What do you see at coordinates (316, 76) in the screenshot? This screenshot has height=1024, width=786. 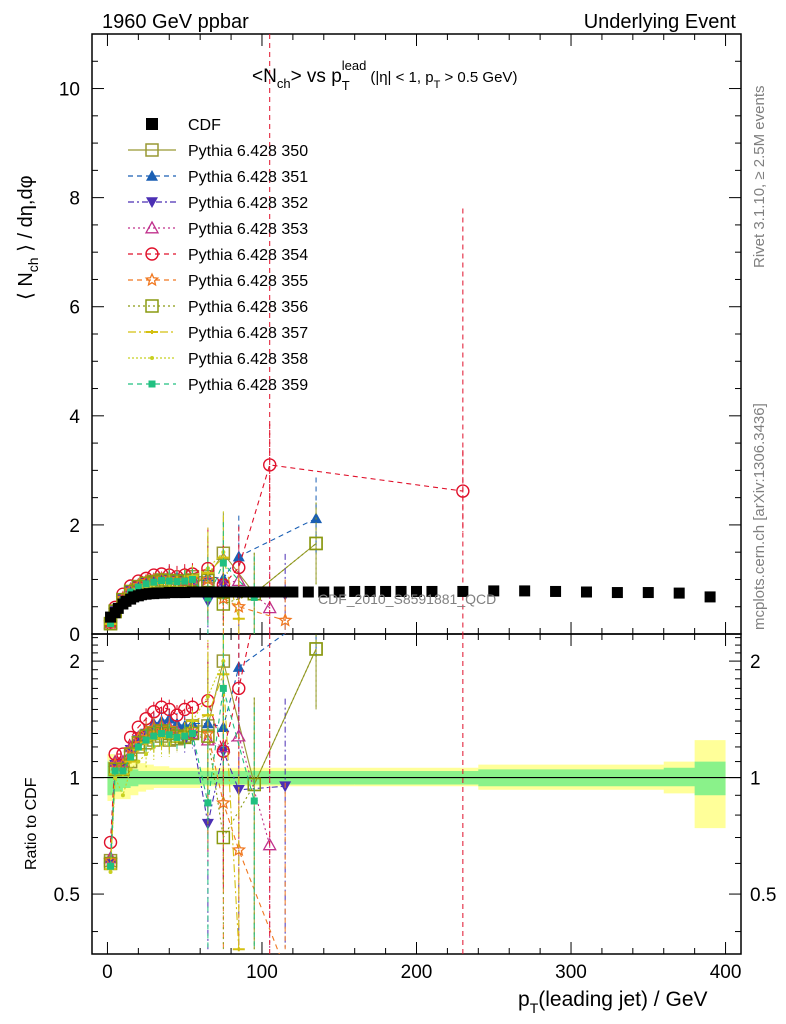 I see `title-vs: > vs p` at bounding box center [316, 76].